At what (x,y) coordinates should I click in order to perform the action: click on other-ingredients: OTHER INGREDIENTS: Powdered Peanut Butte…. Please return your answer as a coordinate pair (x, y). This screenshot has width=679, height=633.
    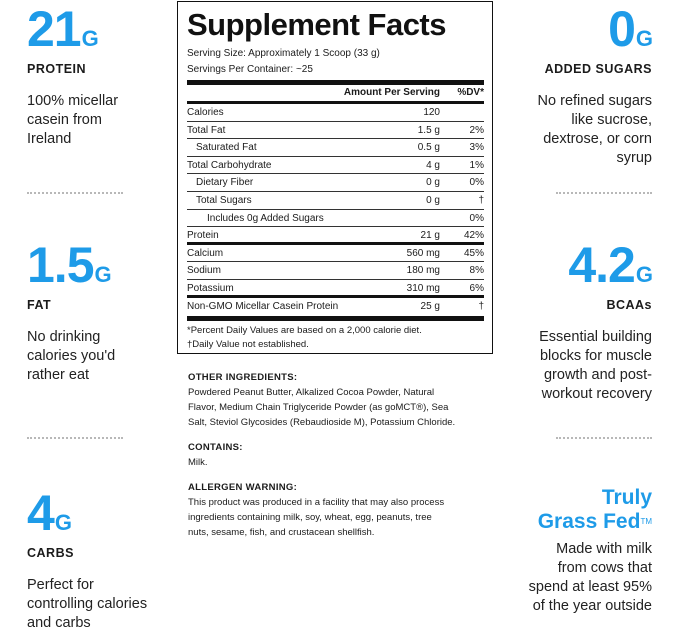
    Looking at the image, I should click on (343, 400).